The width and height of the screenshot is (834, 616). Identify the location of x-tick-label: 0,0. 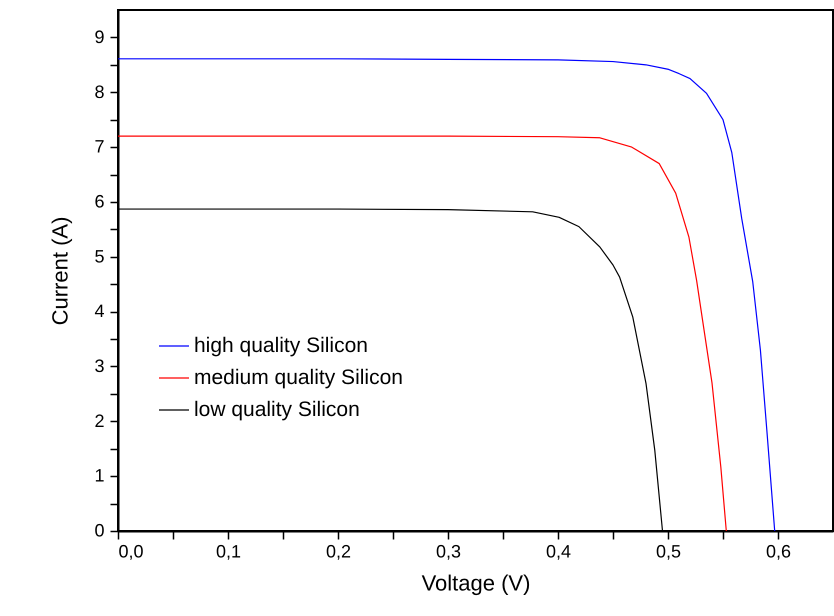
(131, 552).